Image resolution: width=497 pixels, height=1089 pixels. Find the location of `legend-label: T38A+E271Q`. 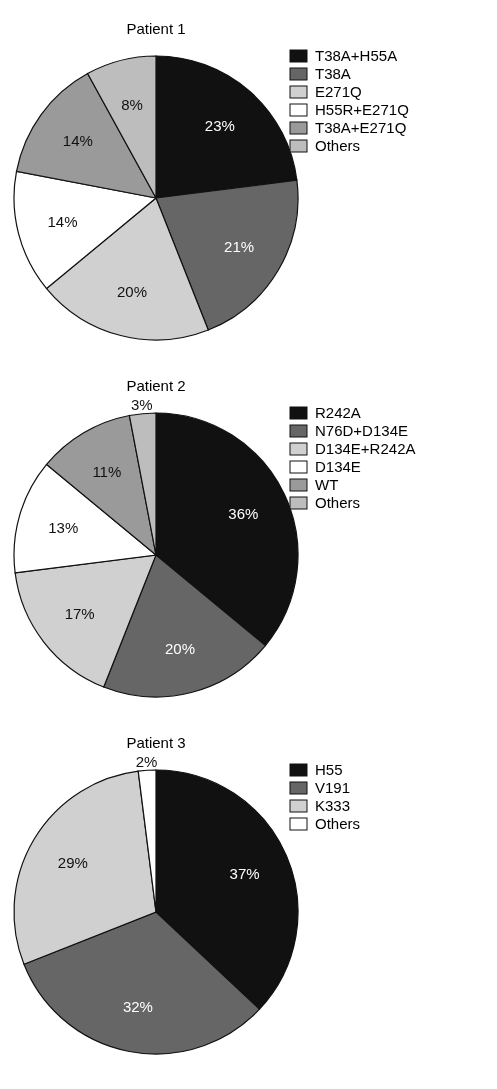

legend-label: T38A+E271Q is located at coordinates (361, 128).